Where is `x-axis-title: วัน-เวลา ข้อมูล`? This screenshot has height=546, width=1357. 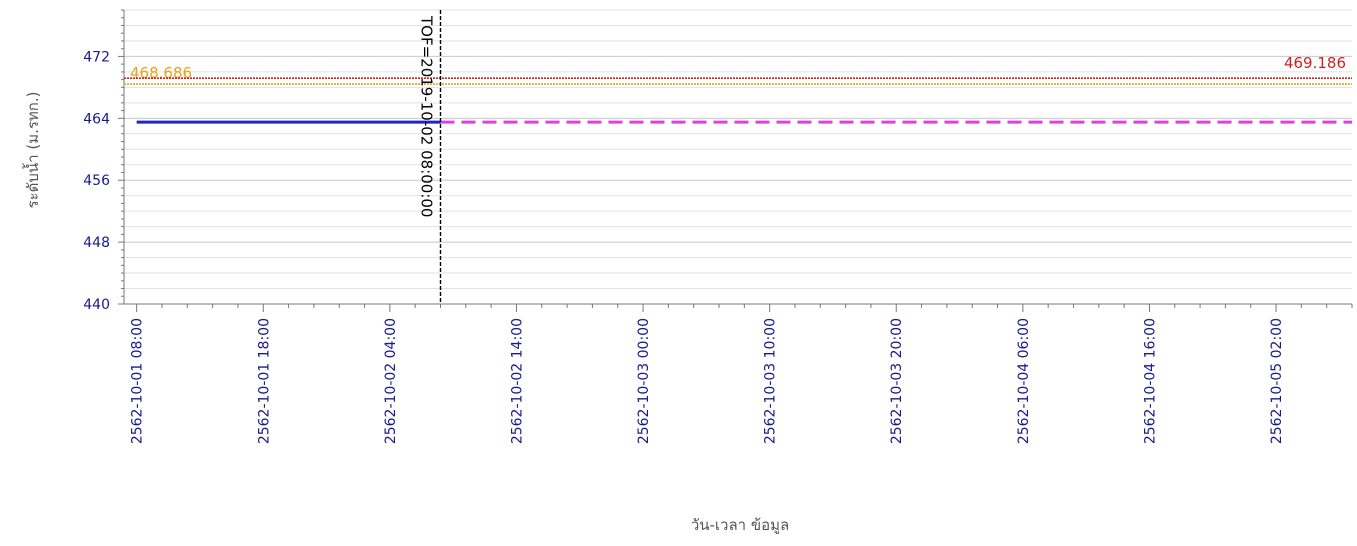
x-axis-title: วัน-เวลา ข้อมูล is located at coordinates (740, 525).